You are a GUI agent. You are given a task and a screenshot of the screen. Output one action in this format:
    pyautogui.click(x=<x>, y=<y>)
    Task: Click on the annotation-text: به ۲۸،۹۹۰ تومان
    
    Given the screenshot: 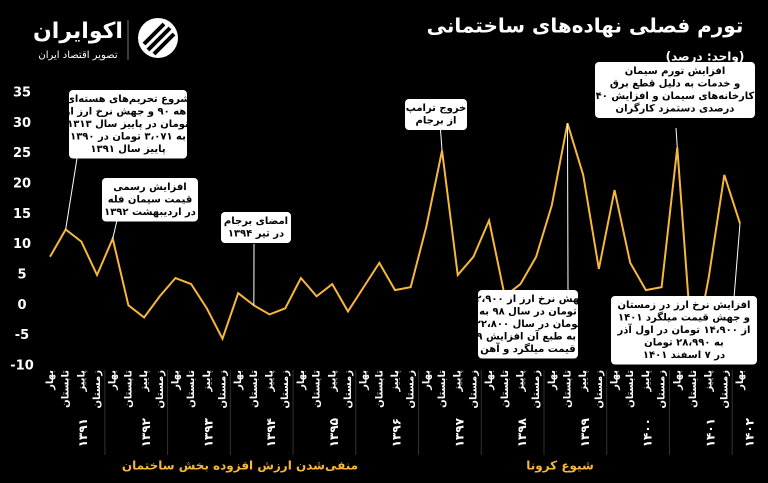 What is the action you would take?
    pyautogui.click(x=684, y=343)
    